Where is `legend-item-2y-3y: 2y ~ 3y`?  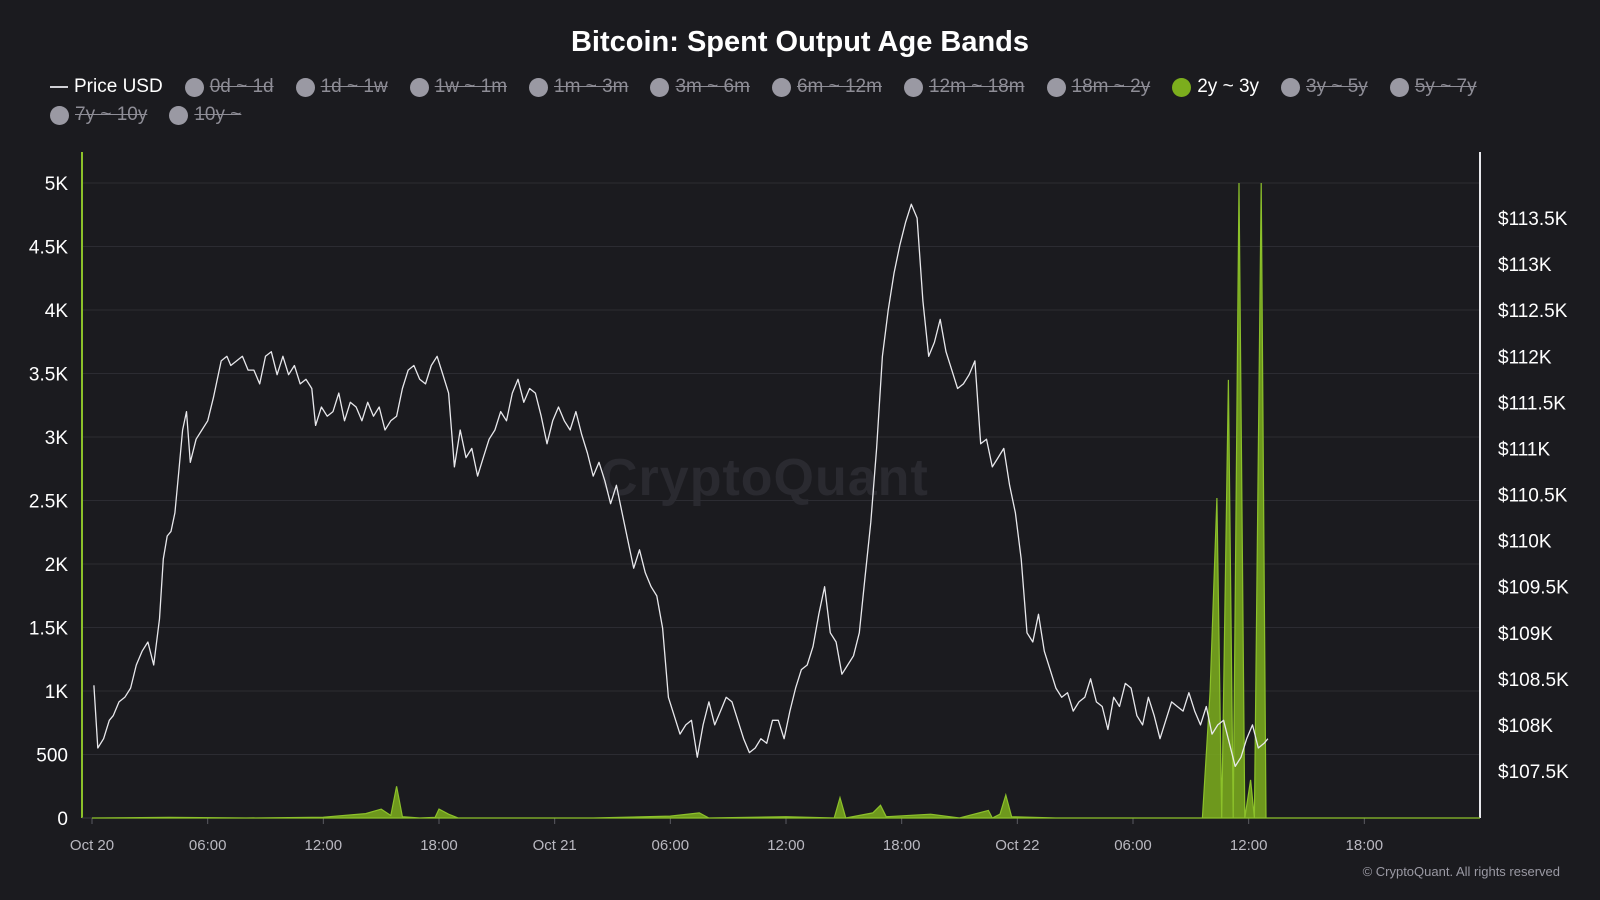 legend-item-2y-3y: 2y ~ 3y is located at coordinates (1215, 87).